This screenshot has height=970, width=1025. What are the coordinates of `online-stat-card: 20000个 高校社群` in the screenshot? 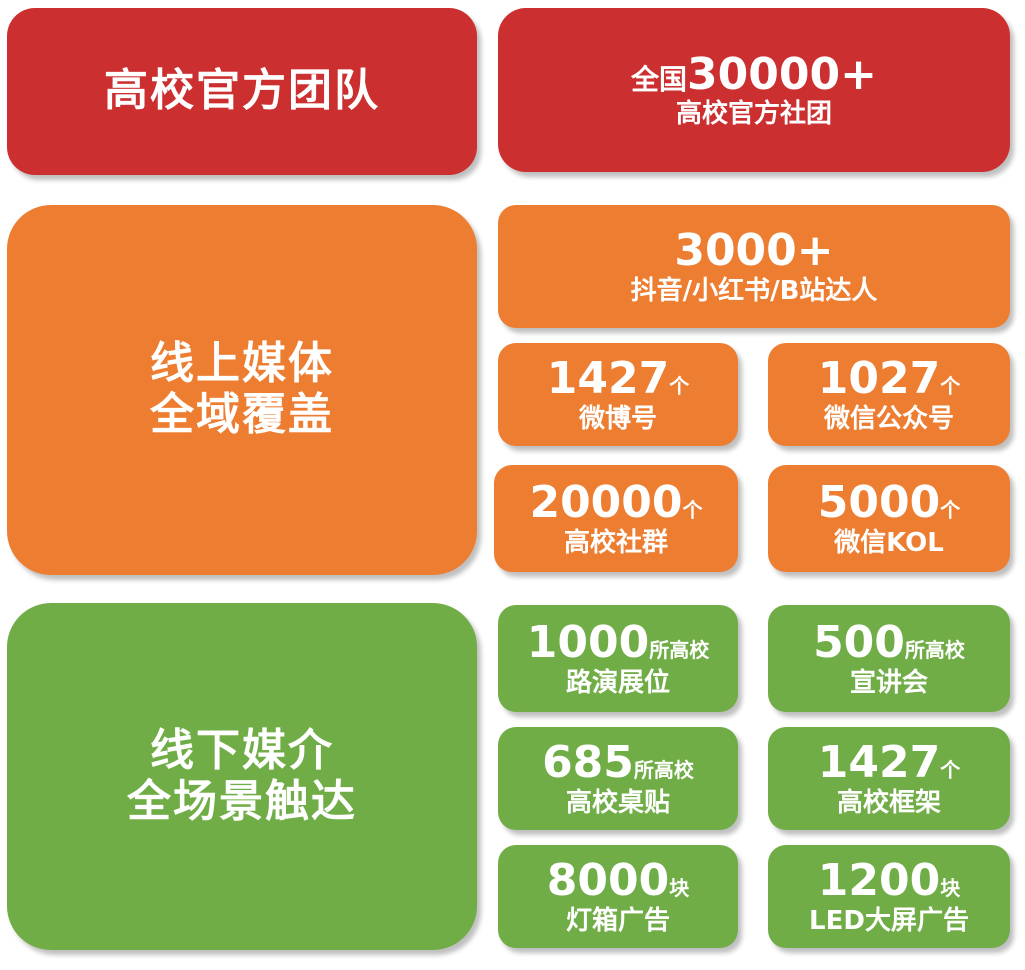 It's located at (616, 518).